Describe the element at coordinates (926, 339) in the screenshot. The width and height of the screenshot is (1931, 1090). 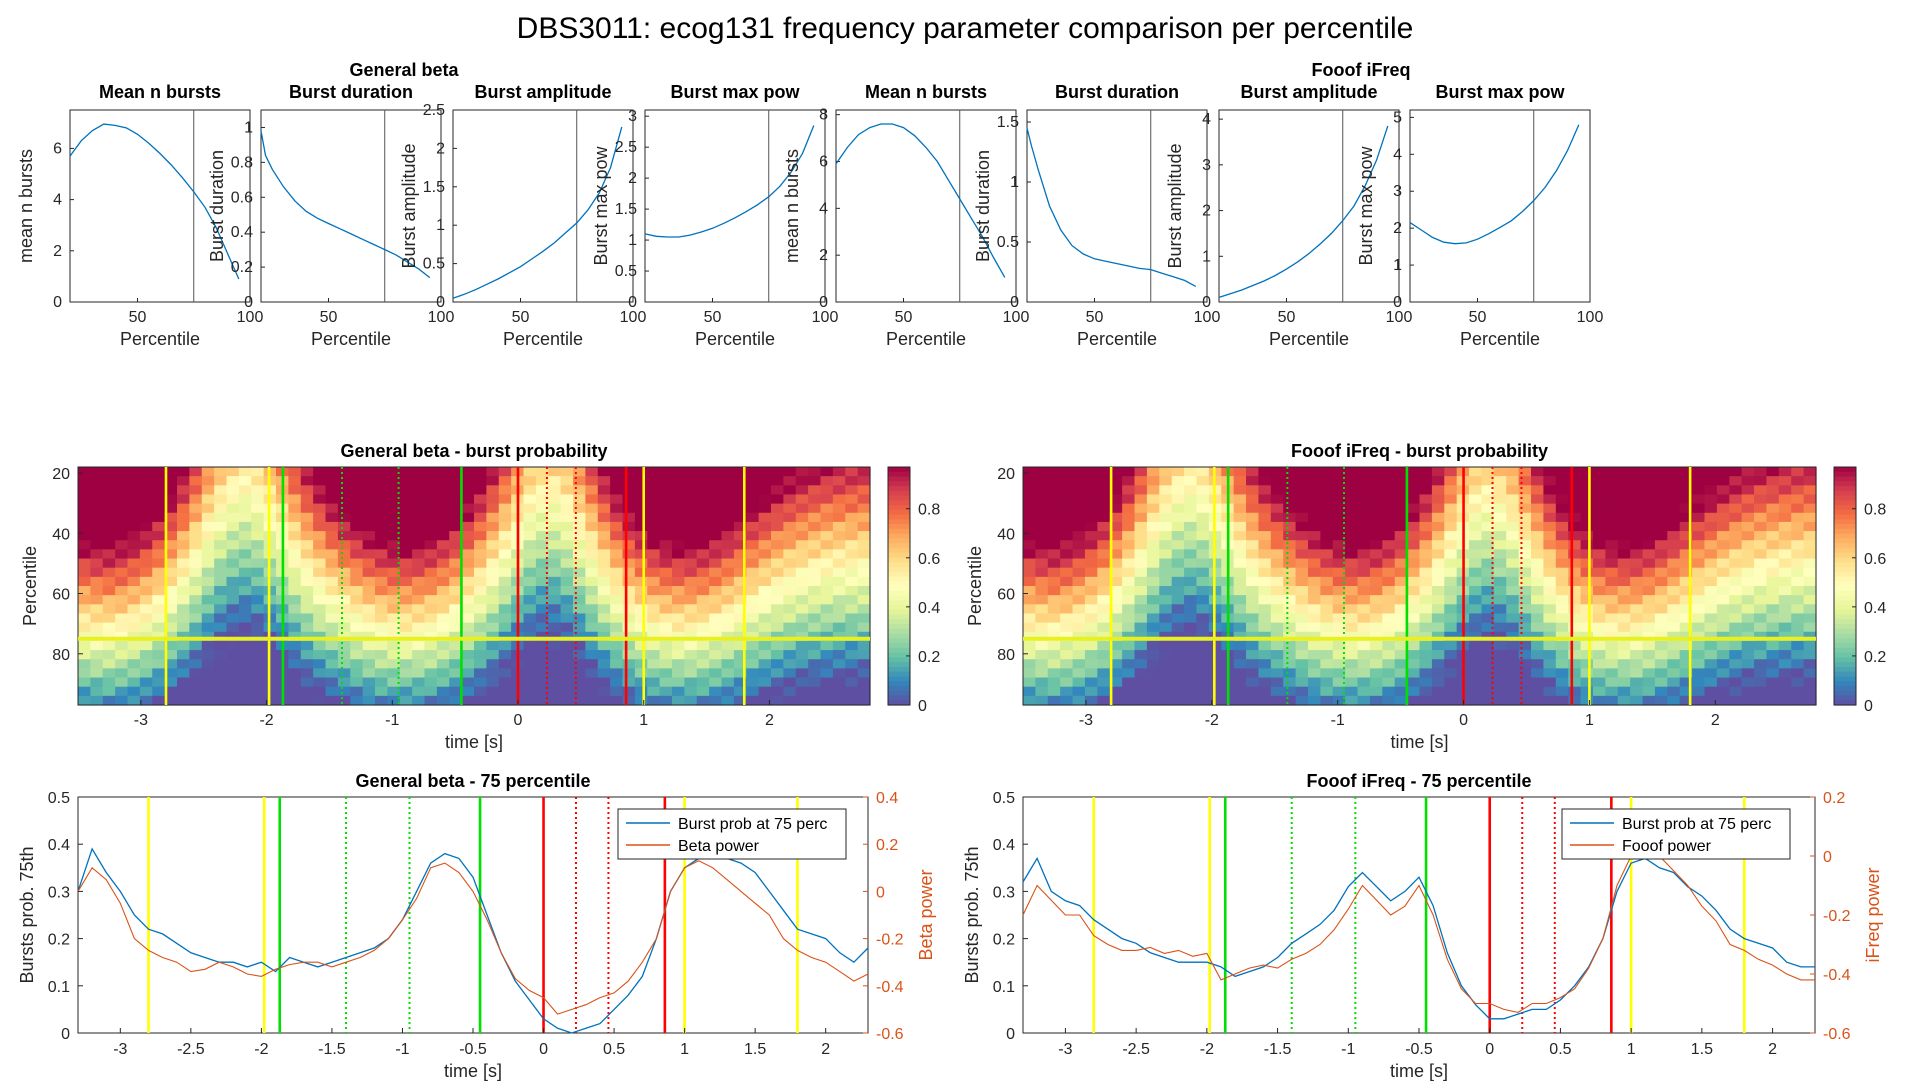
I see `x-axis-label: Percentile` at that location.